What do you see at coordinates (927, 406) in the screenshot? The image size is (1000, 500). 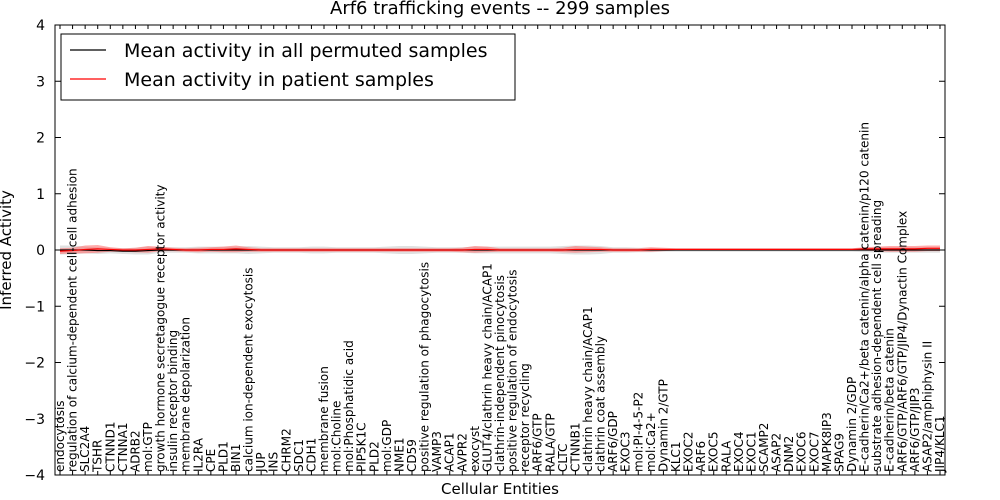 I see `category-label: ASAP2/amphiphysin II` at bounding box center [927, 406].